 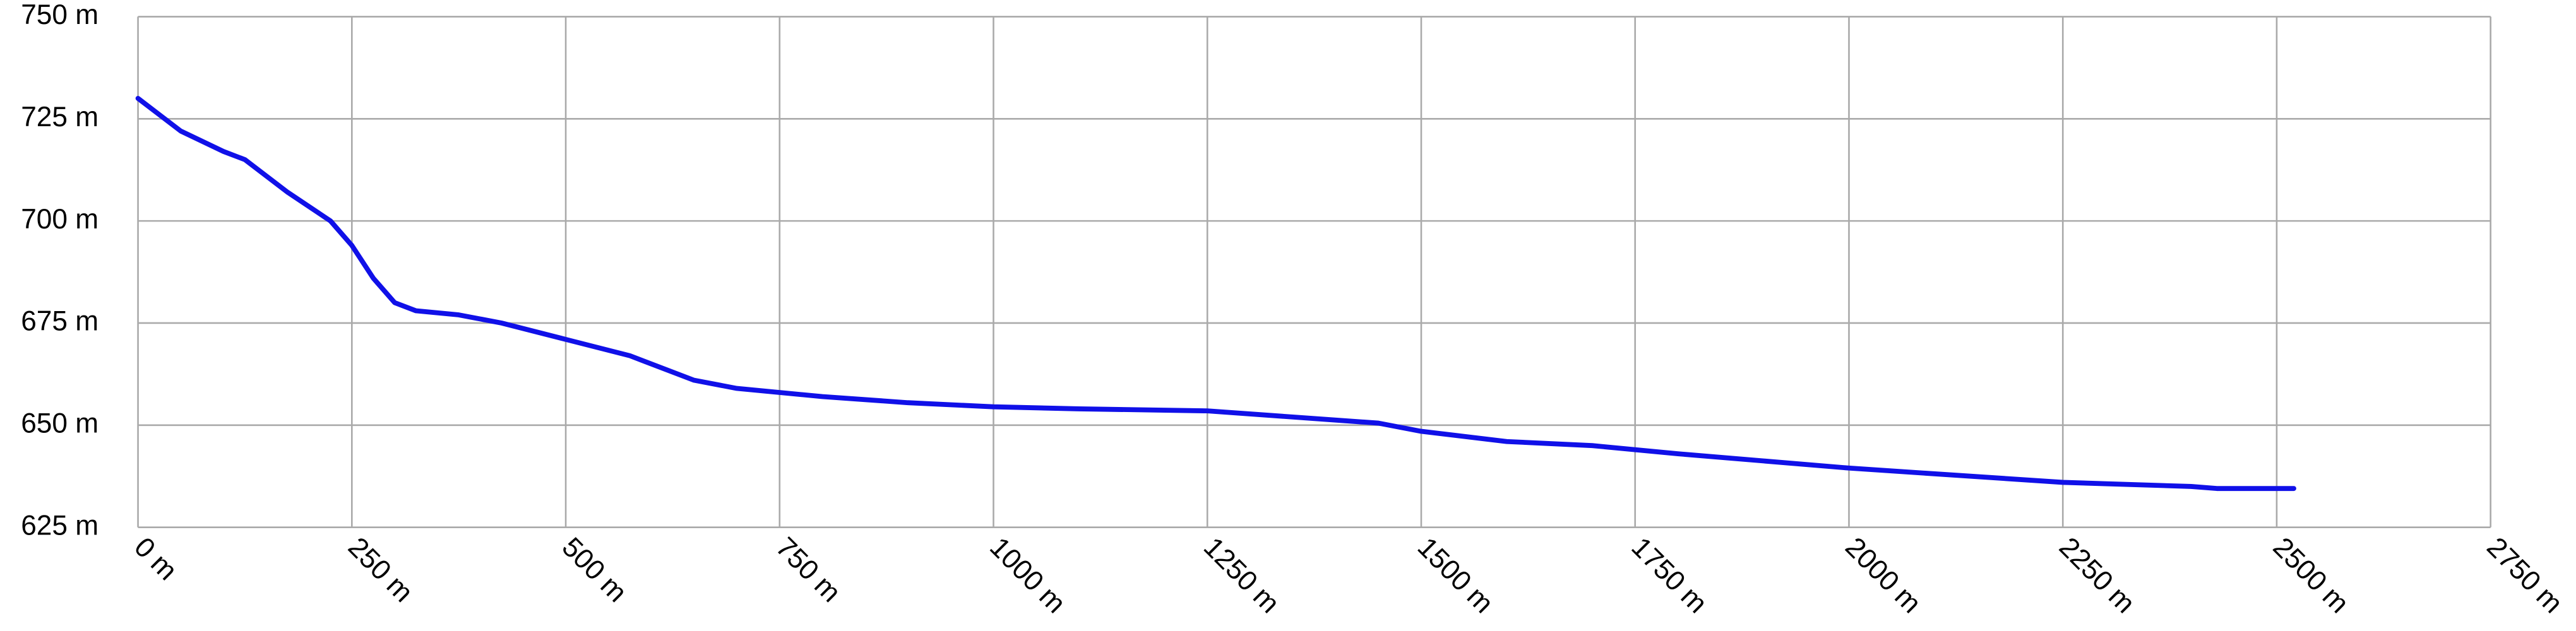 I want to click on y-tick-label: 625 m, so click(x=59, y=525).